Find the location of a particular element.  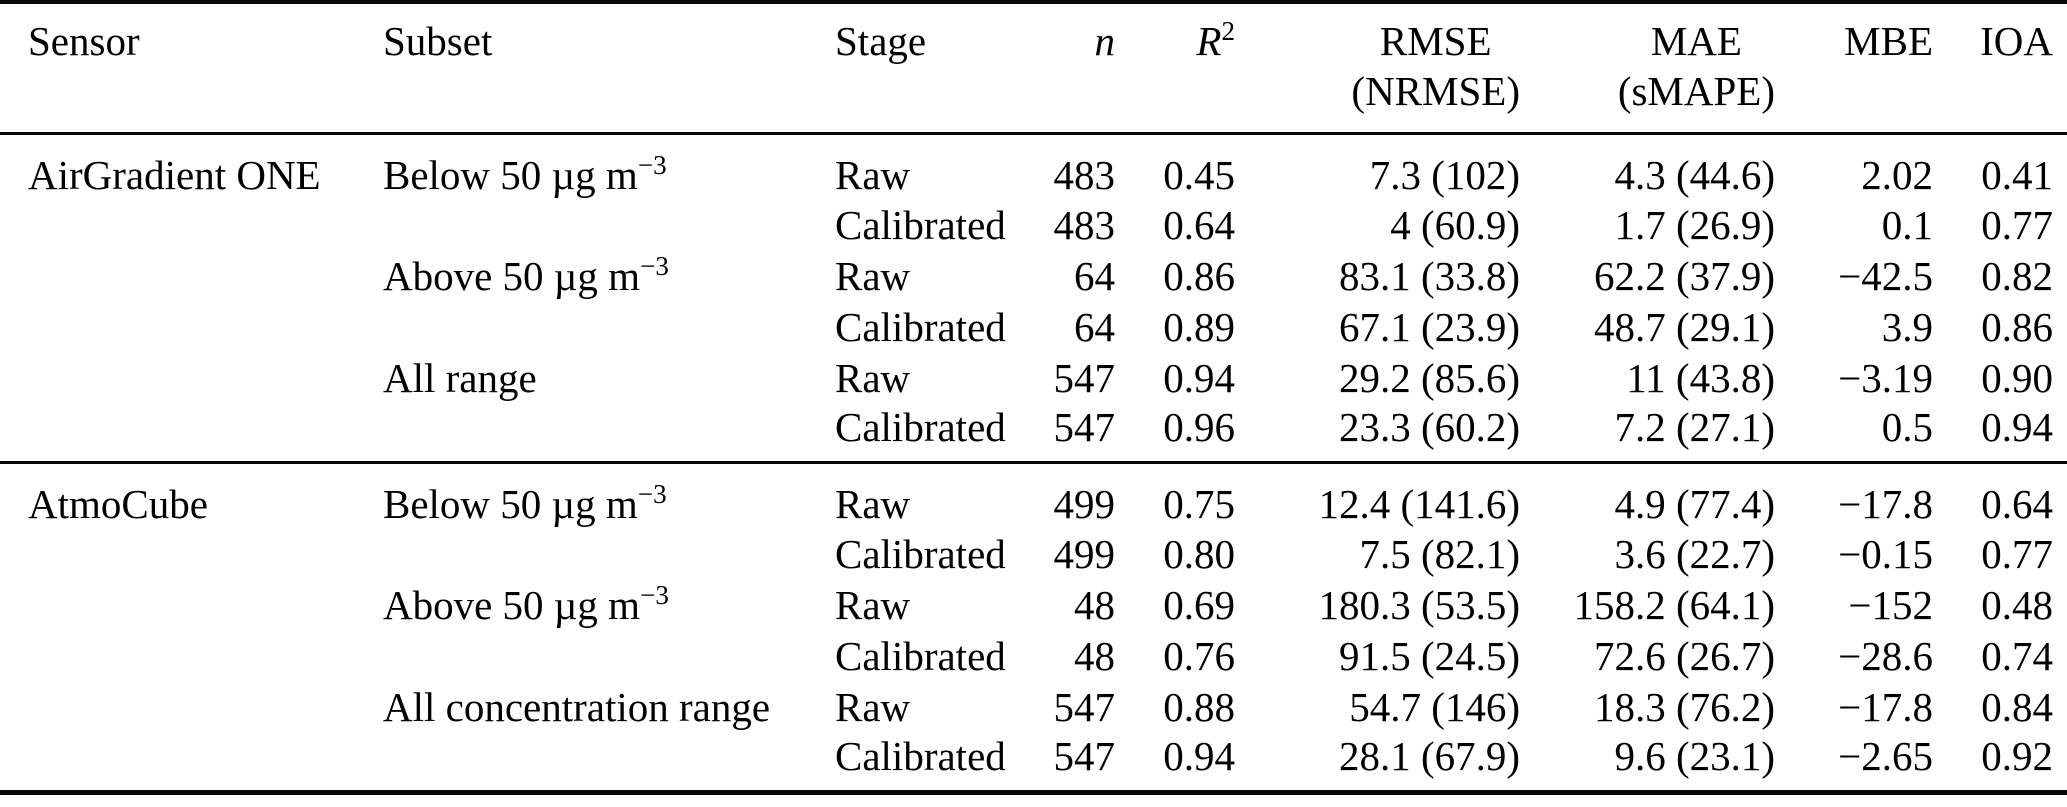

cell-mae: 7.2 (27.1) is located at coordinates (1694, 427).